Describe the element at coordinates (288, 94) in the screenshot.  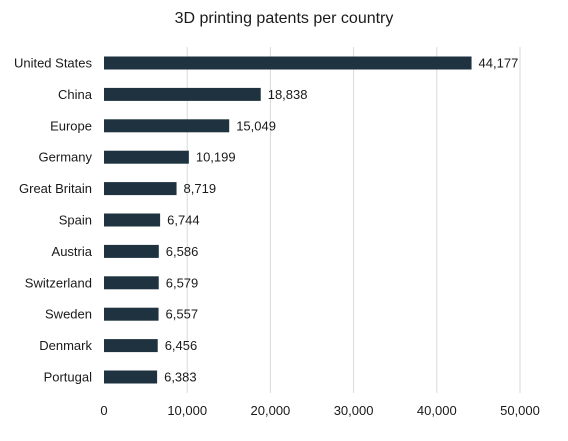
I see `data-label: 18,838` at that location.